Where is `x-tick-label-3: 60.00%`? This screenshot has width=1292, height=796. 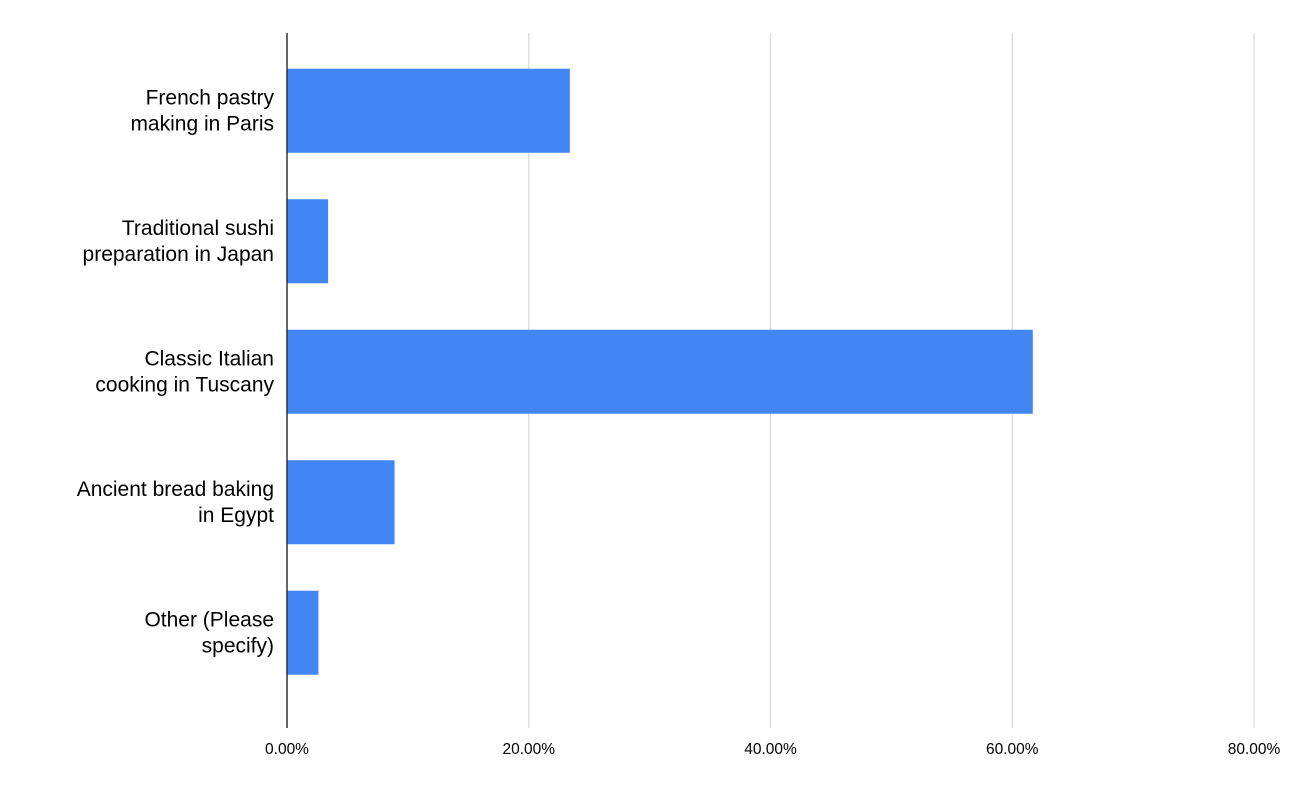 x-tick-label-3: 60.00% is located at coordinates (1012, 749).